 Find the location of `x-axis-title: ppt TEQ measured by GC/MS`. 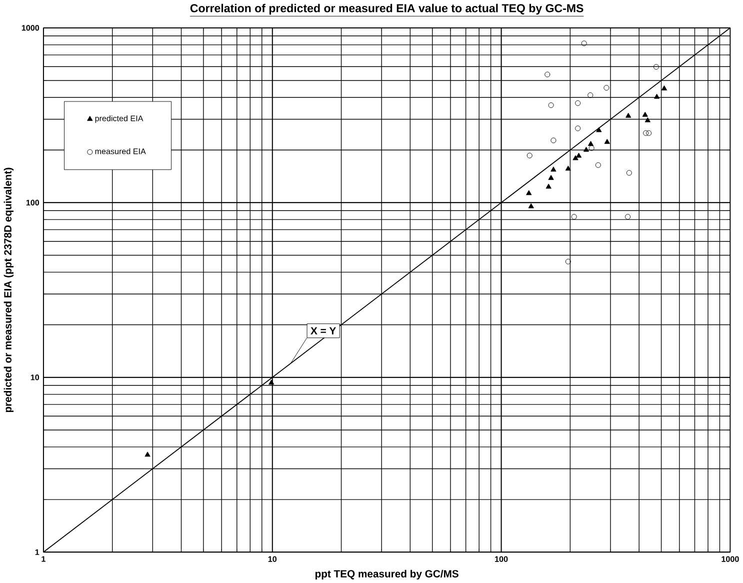

x-axis-title: ppt TEQ measured by GC/MS is located at coordinates (386, 575).